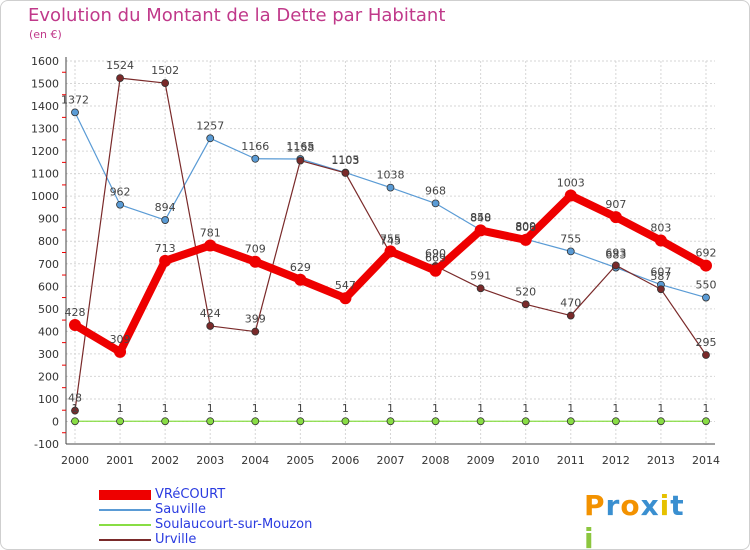 The image size is (750, 550). I want to click on logo-letter: i, so click(665, 505).